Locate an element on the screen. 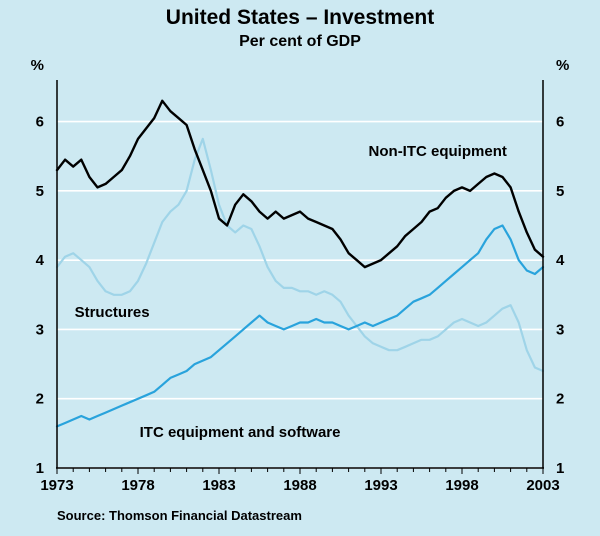 The height and width of the screenshot is (536, 600). y-tick-label-left-1: 1 is located at coordinates (40, 468).